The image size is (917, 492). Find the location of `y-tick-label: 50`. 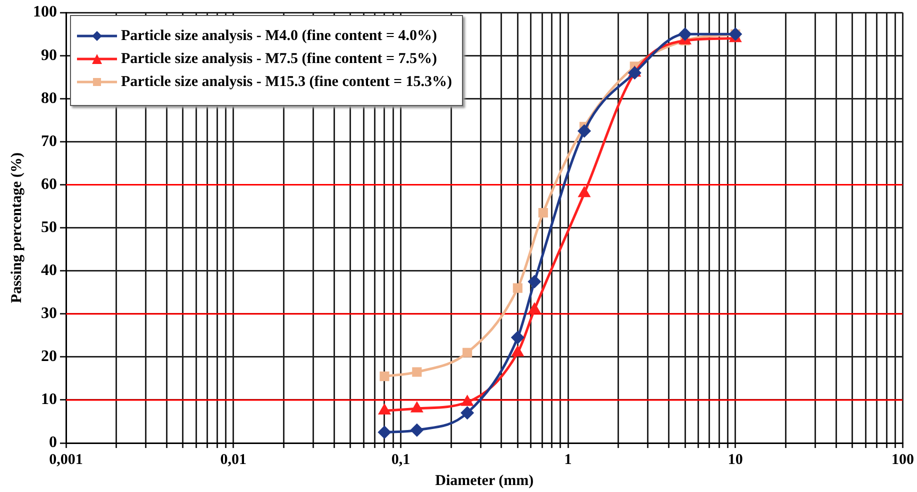

y-tick-label: 50 is located at coordinates (49, 227).